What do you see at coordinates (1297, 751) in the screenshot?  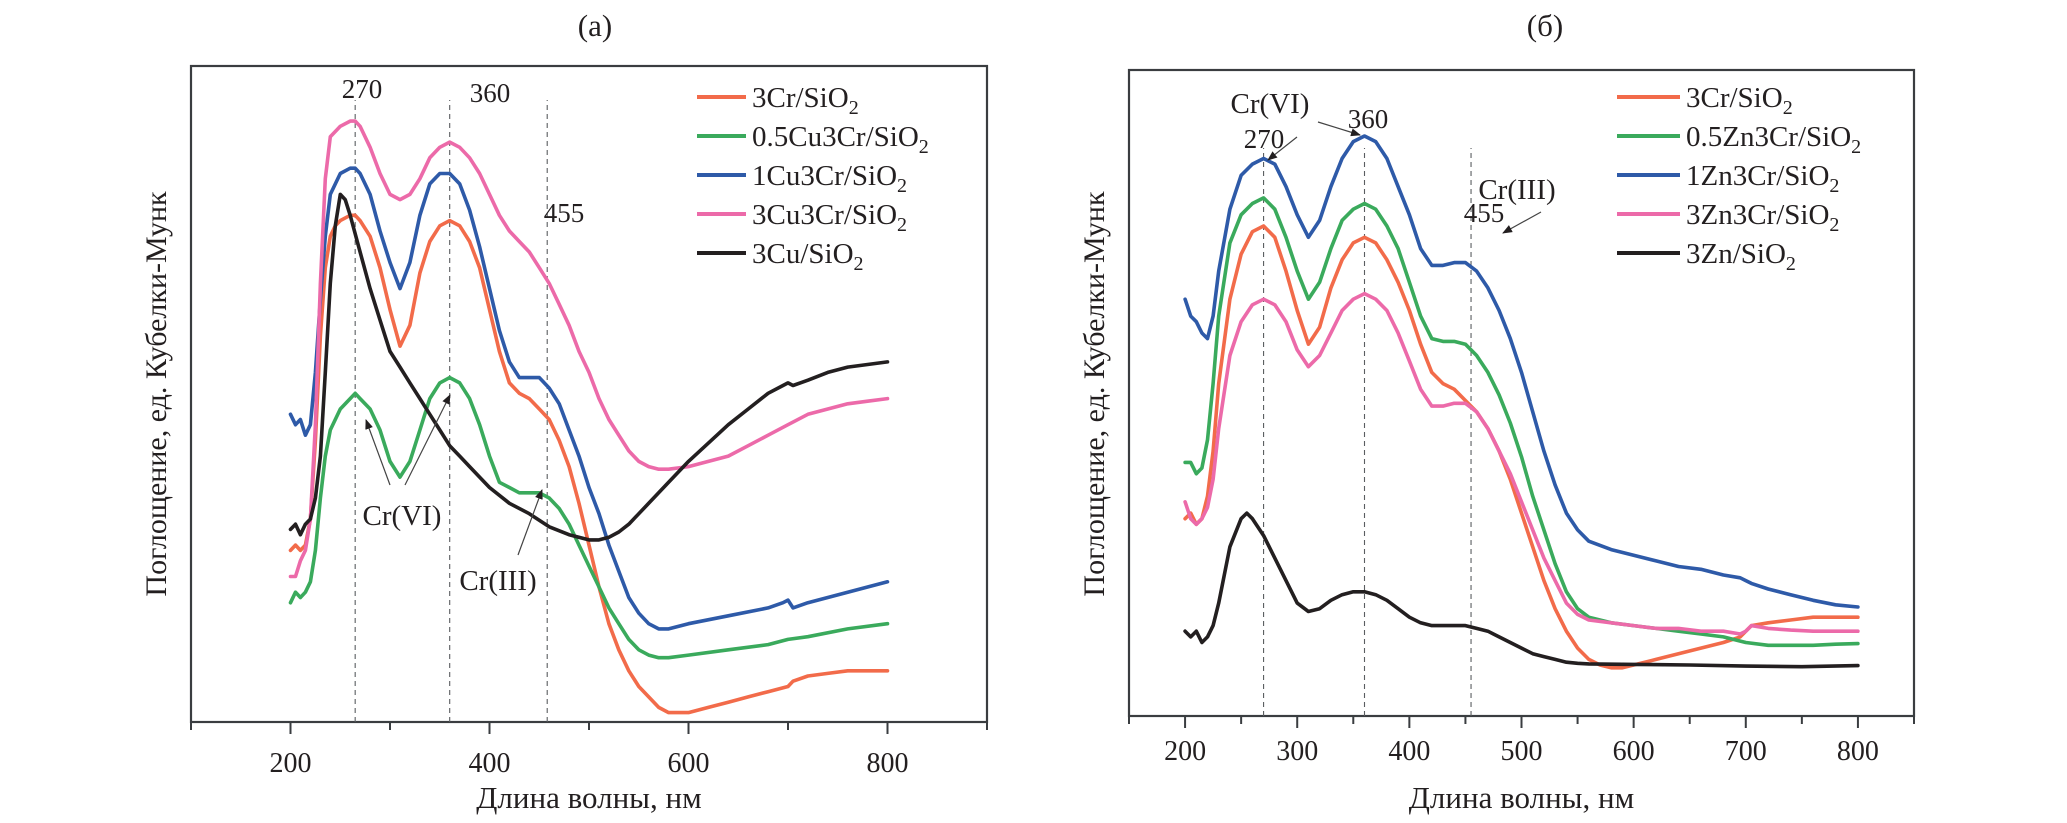 I see `x-tick-label: 300` at bounding box center [1297, 751].